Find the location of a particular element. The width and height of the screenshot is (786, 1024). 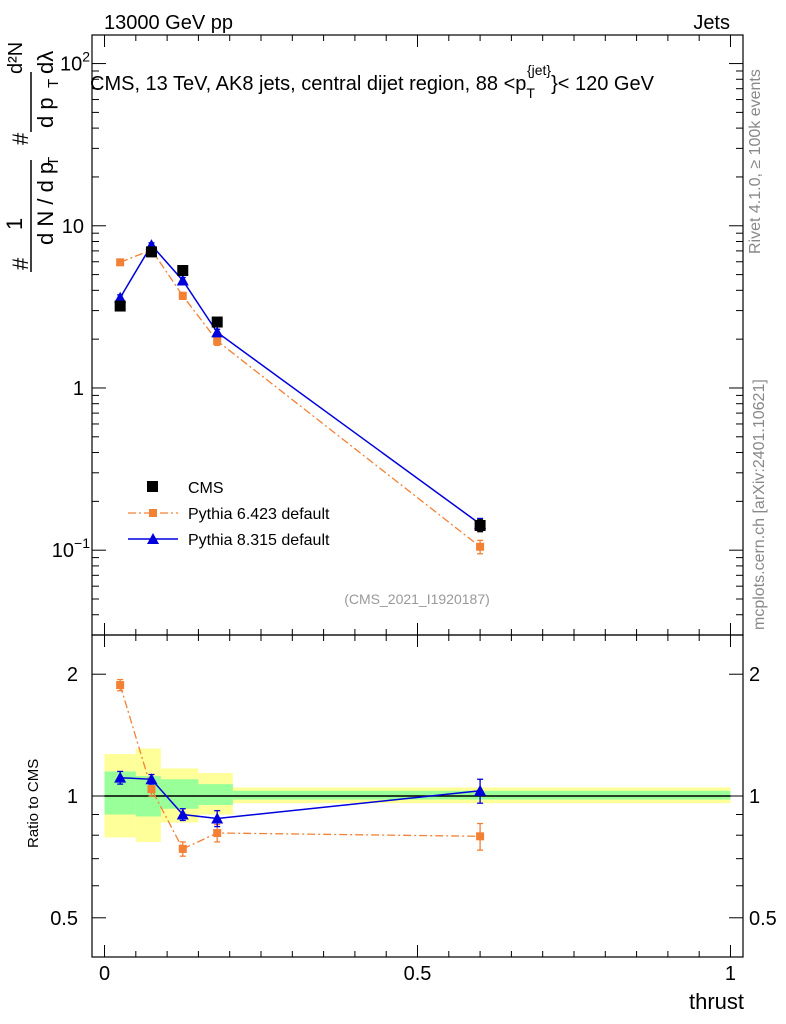

rivet-label: Rivet 4.1.0, ≥ 100k events is located at coordinates (755, 161).